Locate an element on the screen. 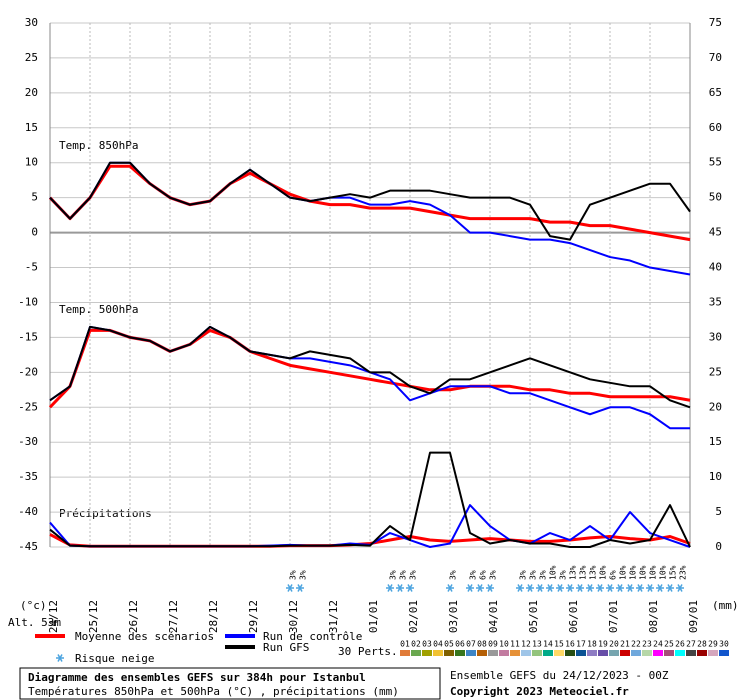 This screenshot has width=740, height=700. y-tick-label: -5 is located at coordinates (31, 267).